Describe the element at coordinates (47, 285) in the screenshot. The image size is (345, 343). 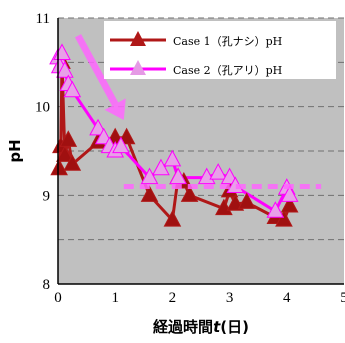
I see `y-tick-label: 8` at that location.